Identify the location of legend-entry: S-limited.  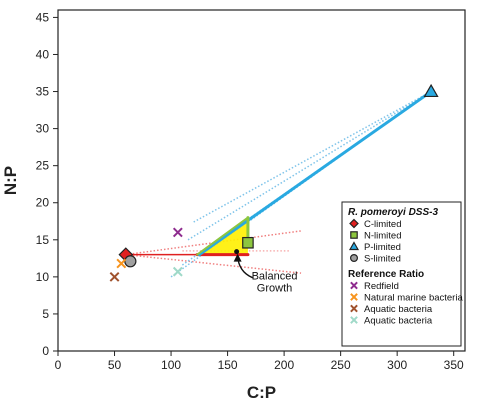
(382, 259).